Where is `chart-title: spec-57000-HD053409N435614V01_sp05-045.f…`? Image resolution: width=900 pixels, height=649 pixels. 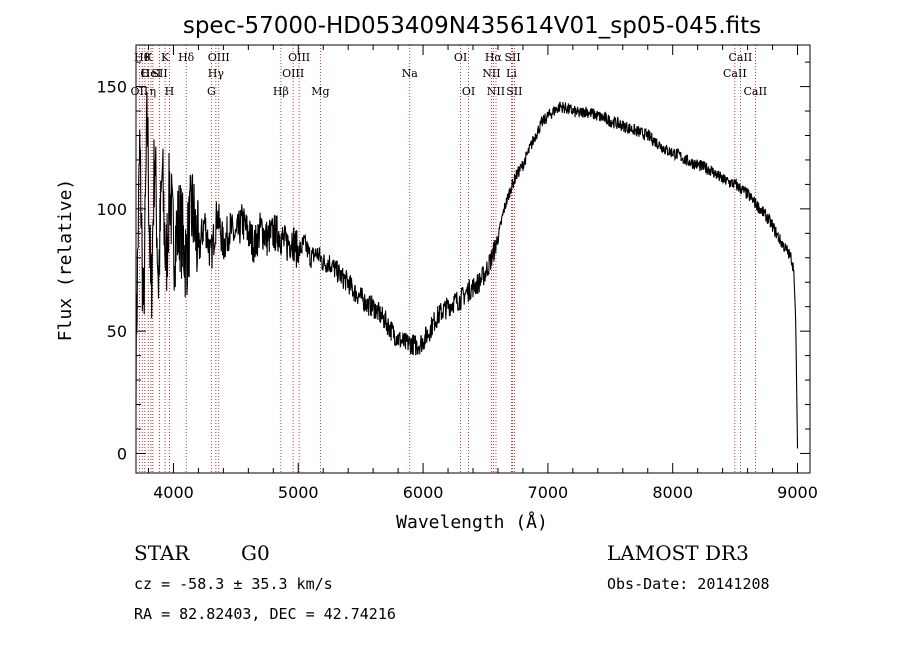
chart-title: spec-57000-HD053409N435614V01_sp05-045.f… is located at coordinates (472, 26).